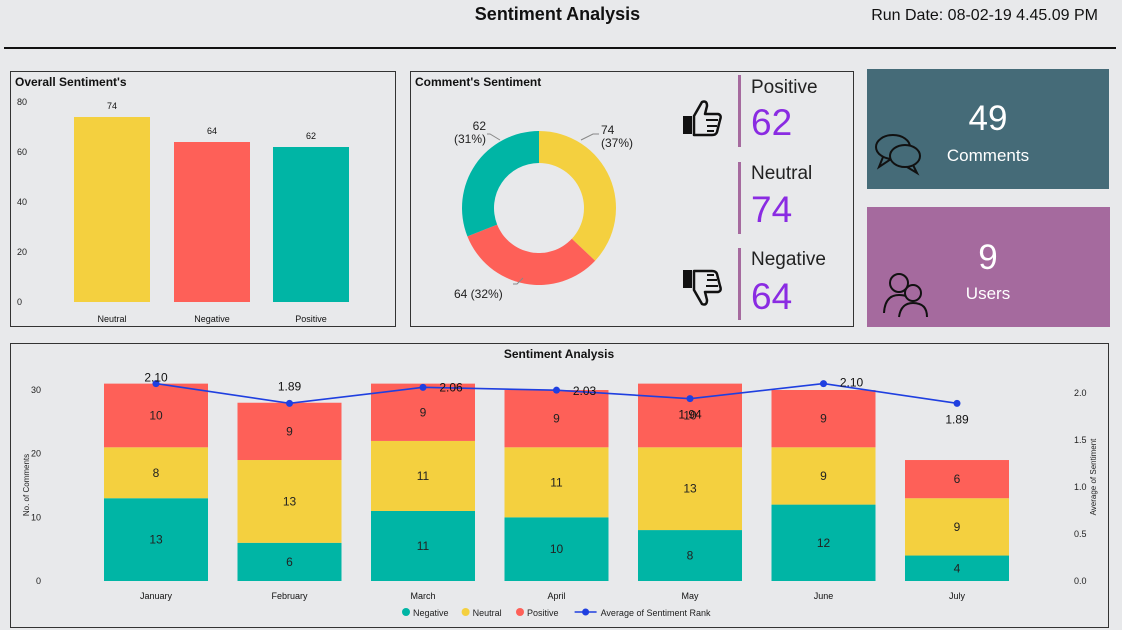 This screenshot has width=1122, height=630. What do you see at coordinates (772, 209) in the screenshot?
I see `neutral-kpi-value: 74` at bounding box center [772, 209].